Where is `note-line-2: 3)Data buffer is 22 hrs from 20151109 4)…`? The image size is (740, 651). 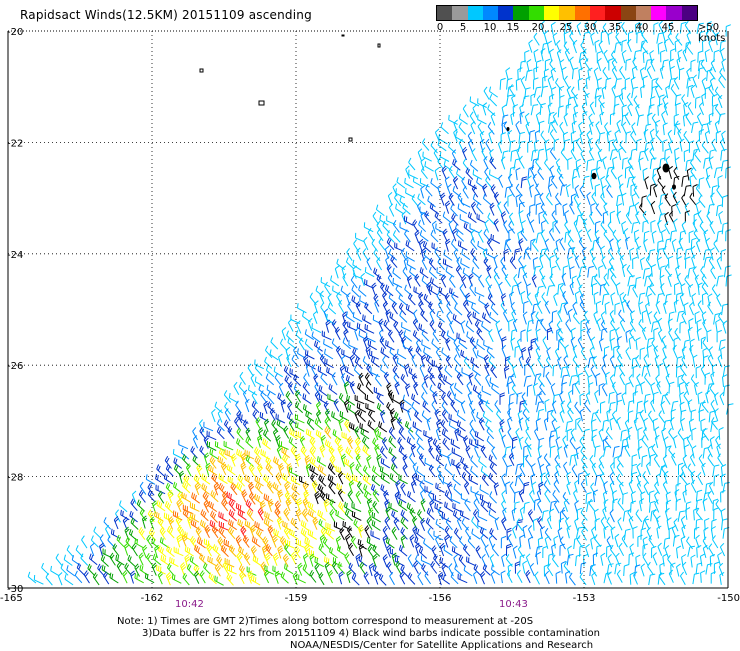
note-line-2: 3)Data buffer is 22 hrs from 20151109 4)… is located at coordinates (441, 633).